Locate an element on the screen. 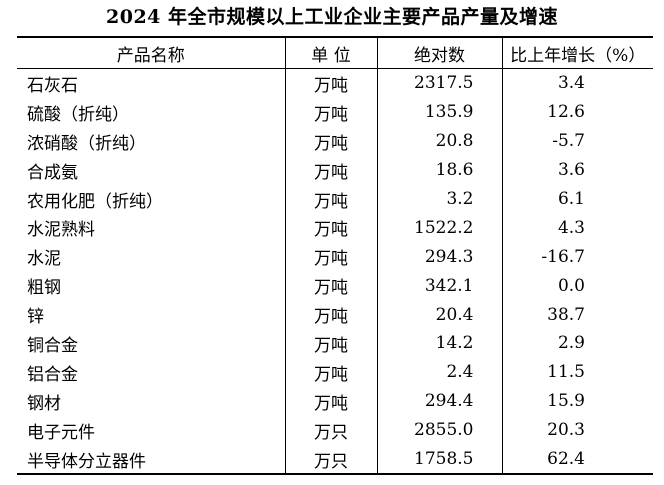 The width and height of the screenshot is (664, 485). header-row: 产品名称 单 位 绝对数 比上年增长（%） is located at coordinates (335, 53).